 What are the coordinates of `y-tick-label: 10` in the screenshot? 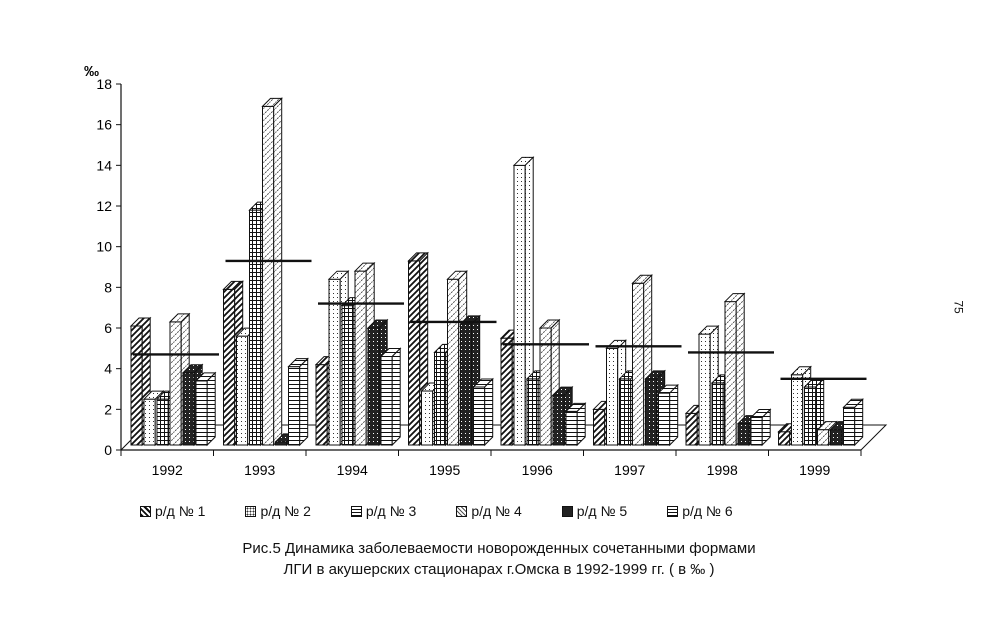 It's located at (104, 247).